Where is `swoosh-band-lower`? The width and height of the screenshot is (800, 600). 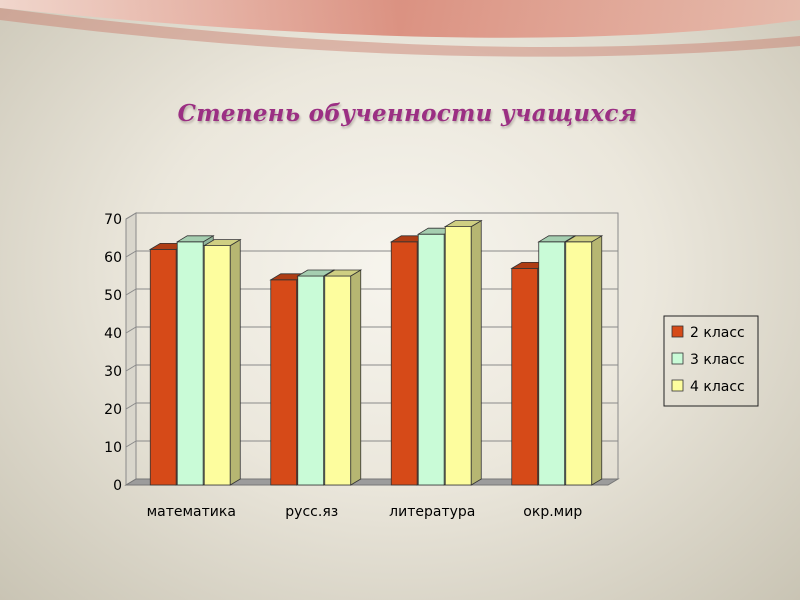
swoosh-band-lower is located at coordinates (400, 32).